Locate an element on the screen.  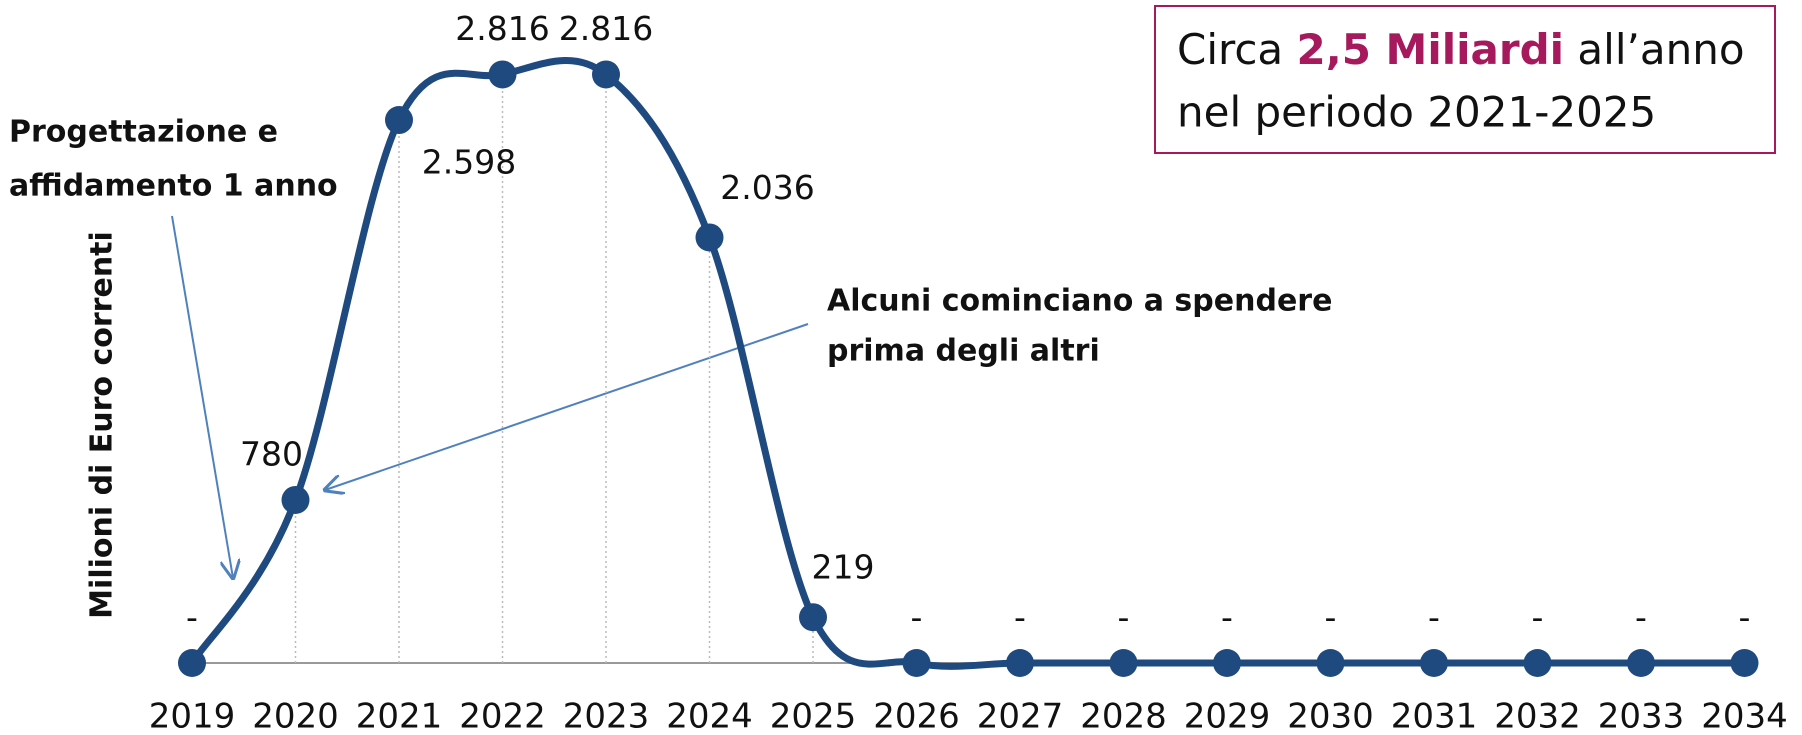
callout-text: nel periodo 2021-2025 is located at coordinates (1416, 112).